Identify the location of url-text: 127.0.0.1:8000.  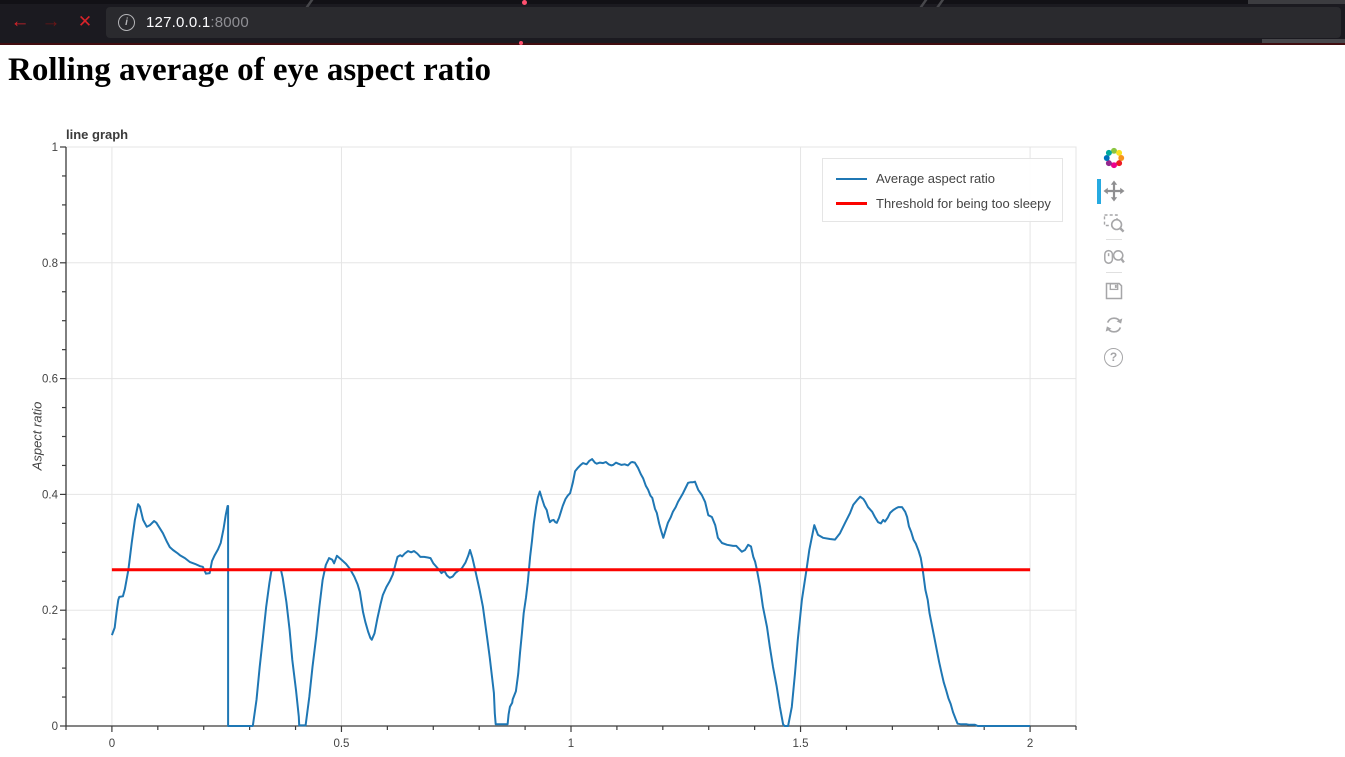
(197, 22).